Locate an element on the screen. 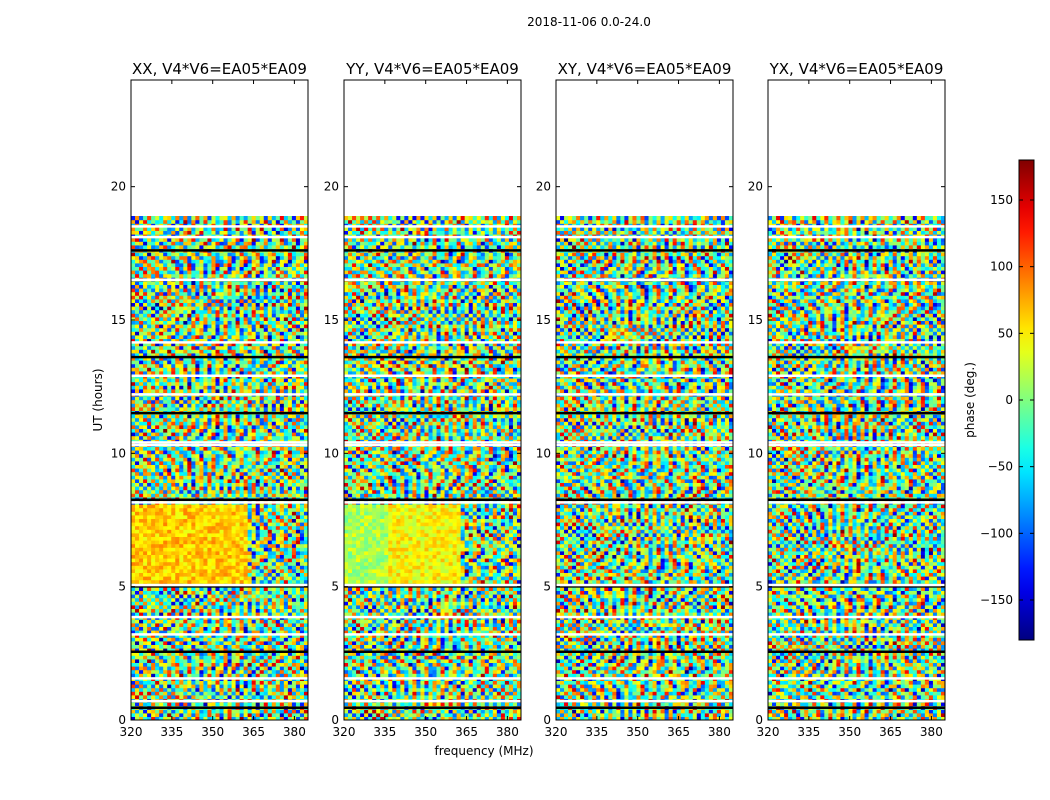  colorbar-tick-label: −50 is located at coordinates (1000, 467).